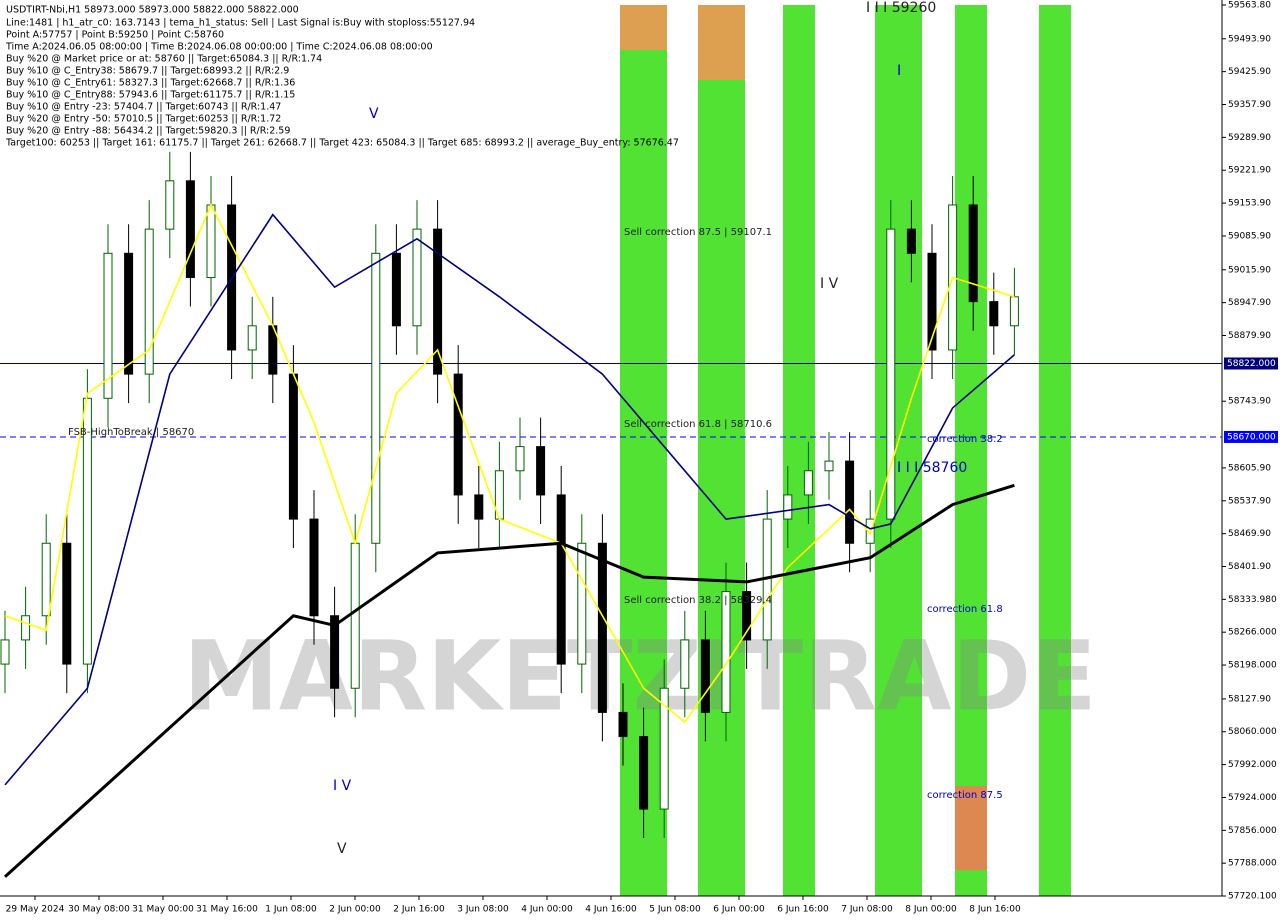 Image resolution: width=1280 pixels, height=924 pixels. What do you see at coordinates (1252, 897) in the screenshot?
I see `y-tick-label: 57720.100` at bounding box center [1252, 897].